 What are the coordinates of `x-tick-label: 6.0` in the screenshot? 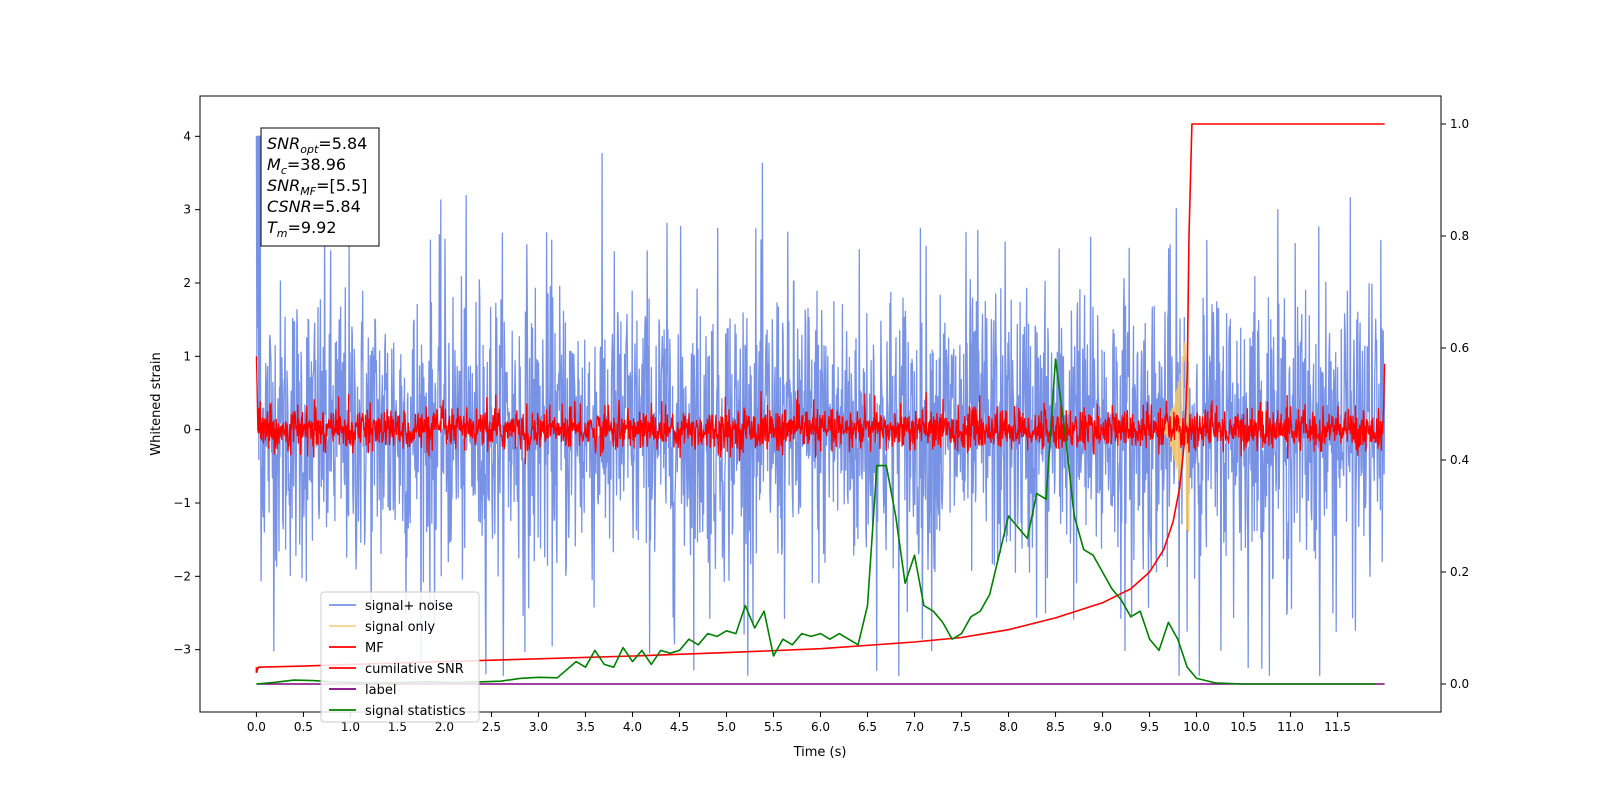 It's located at (820, 727).